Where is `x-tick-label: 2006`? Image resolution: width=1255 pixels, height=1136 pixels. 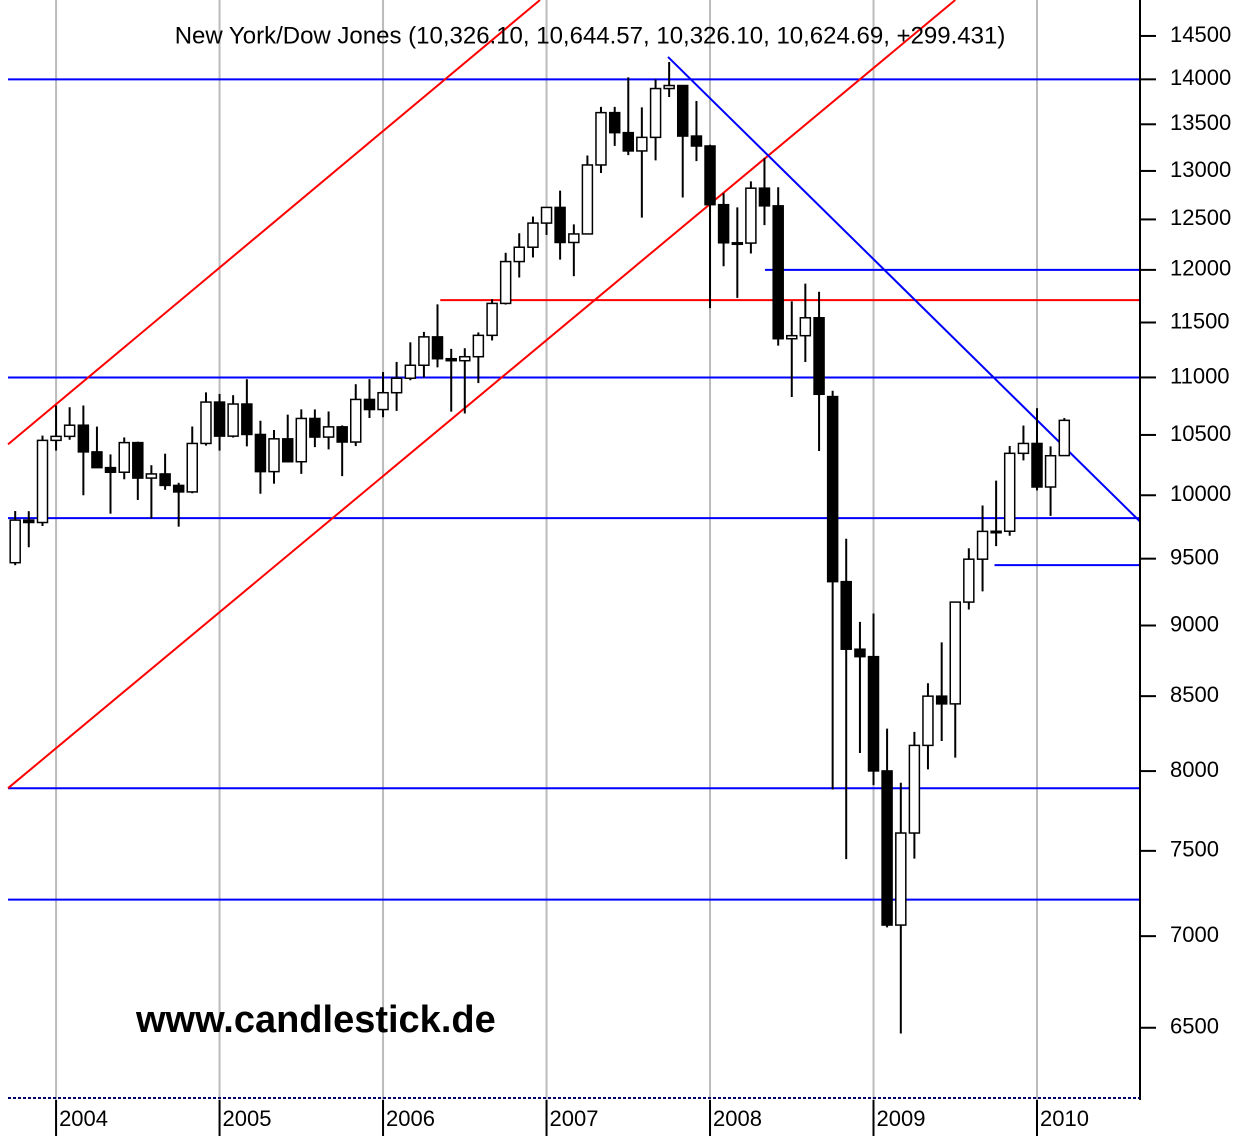
x-tick-label: 2006 is located at coordinates (410, 1118).